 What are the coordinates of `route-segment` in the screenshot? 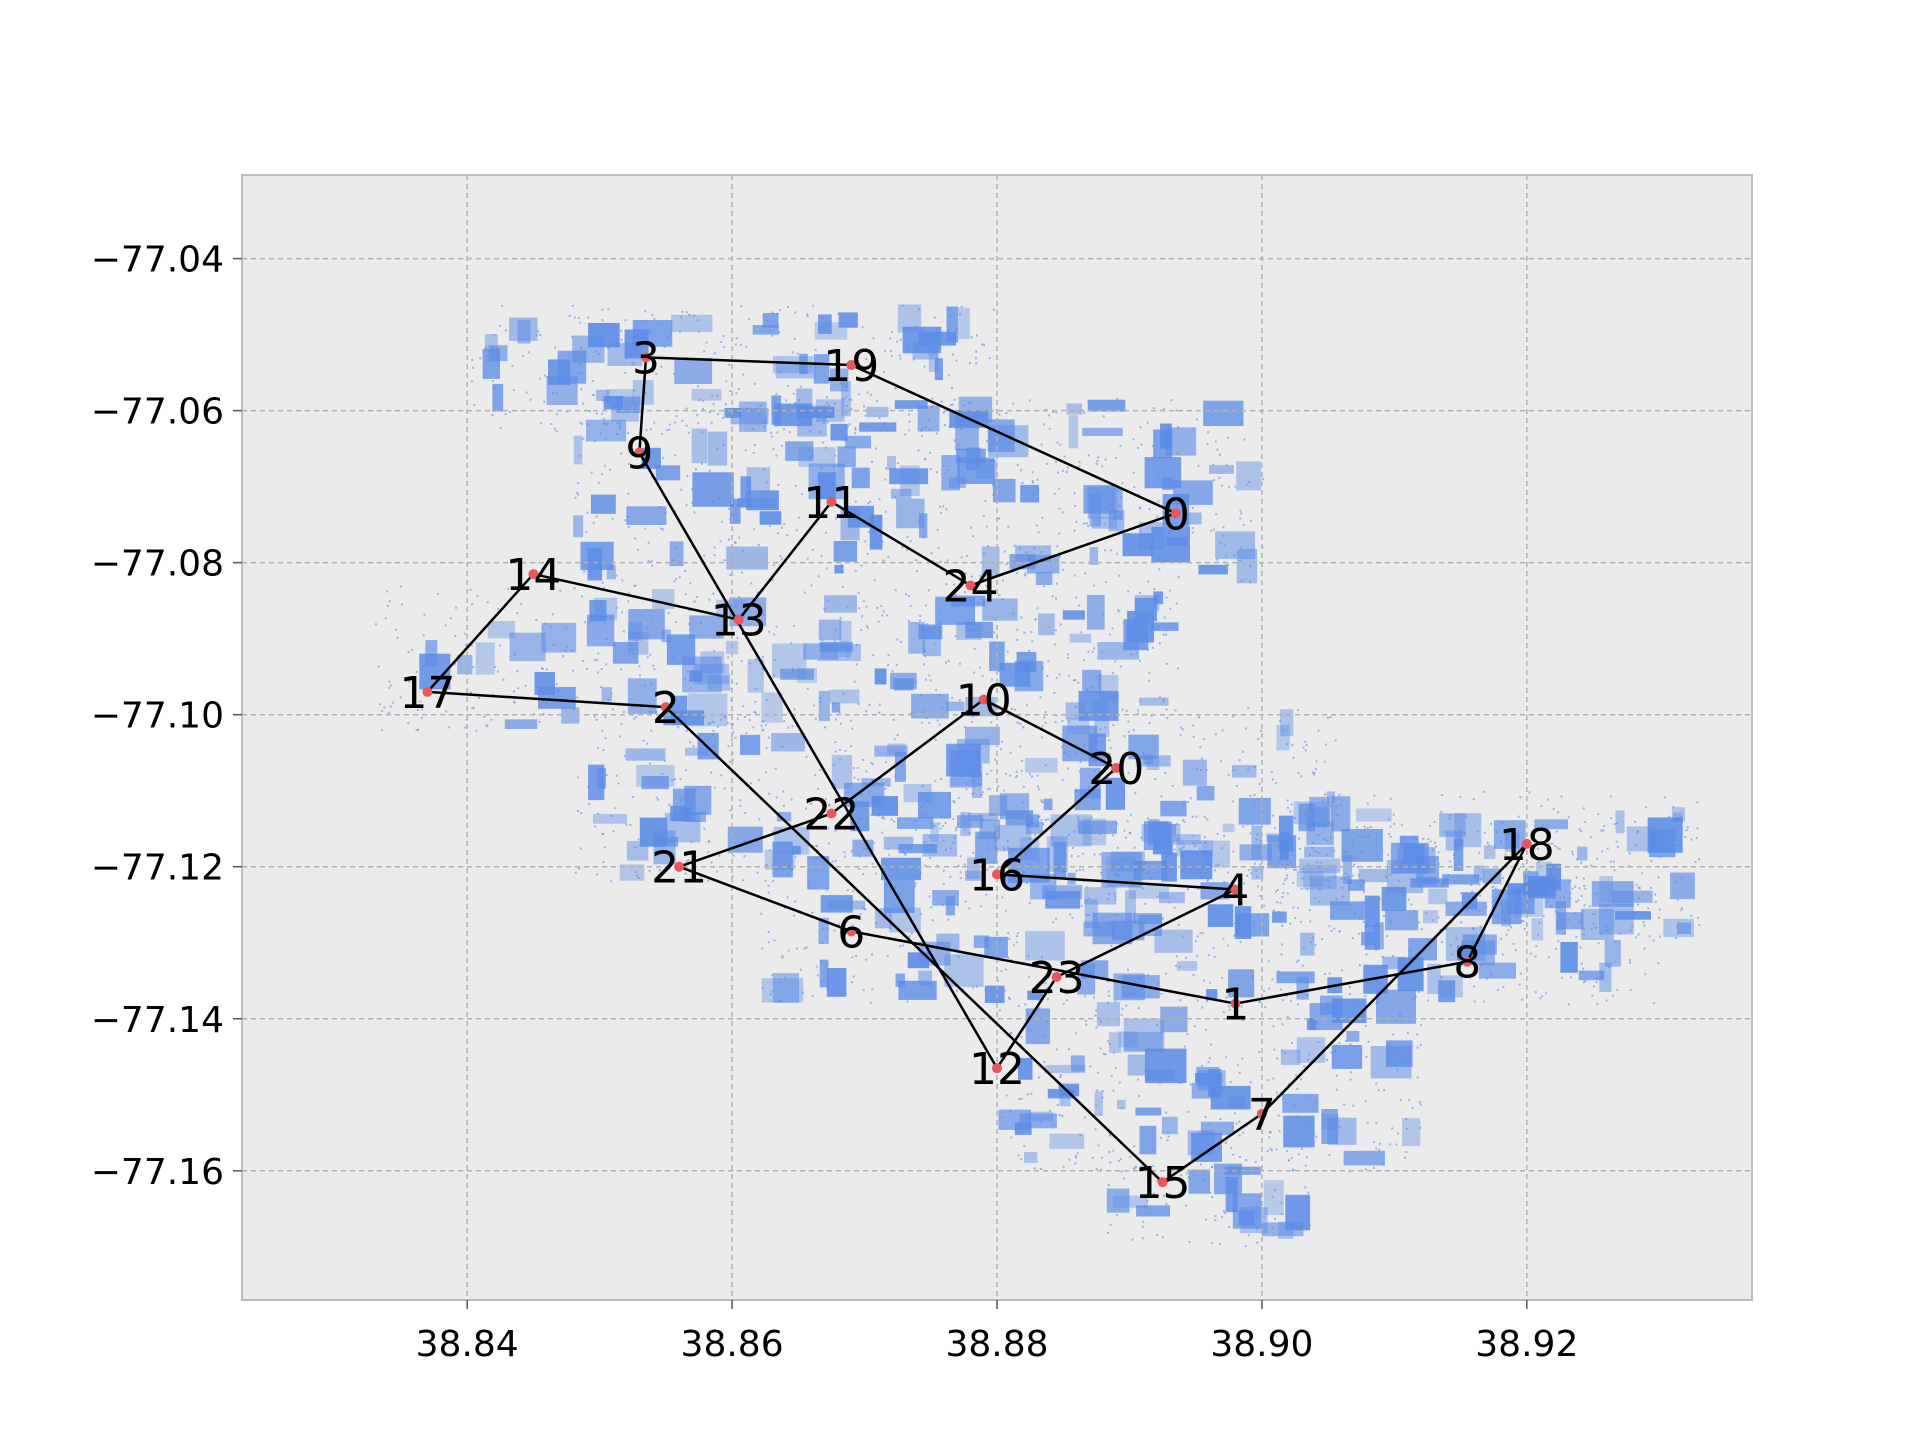 It's located at (785, 561).